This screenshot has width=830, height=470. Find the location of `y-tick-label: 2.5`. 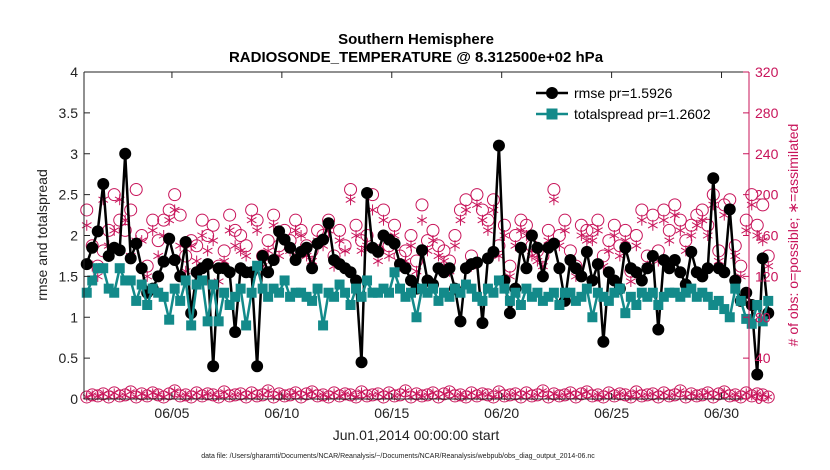

y-tick-label: 2.5 is located at coordinates (69, 195).